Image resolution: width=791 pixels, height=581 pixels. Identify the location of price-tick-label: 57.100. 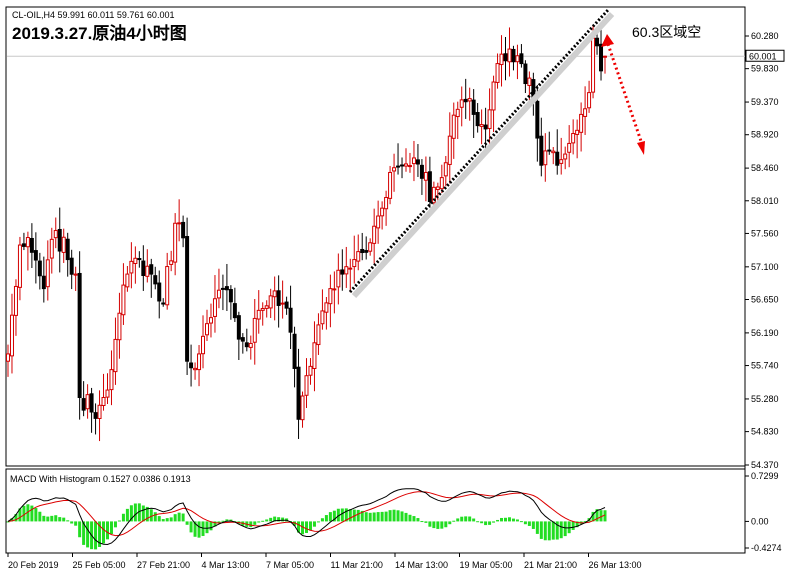
(765, 267).